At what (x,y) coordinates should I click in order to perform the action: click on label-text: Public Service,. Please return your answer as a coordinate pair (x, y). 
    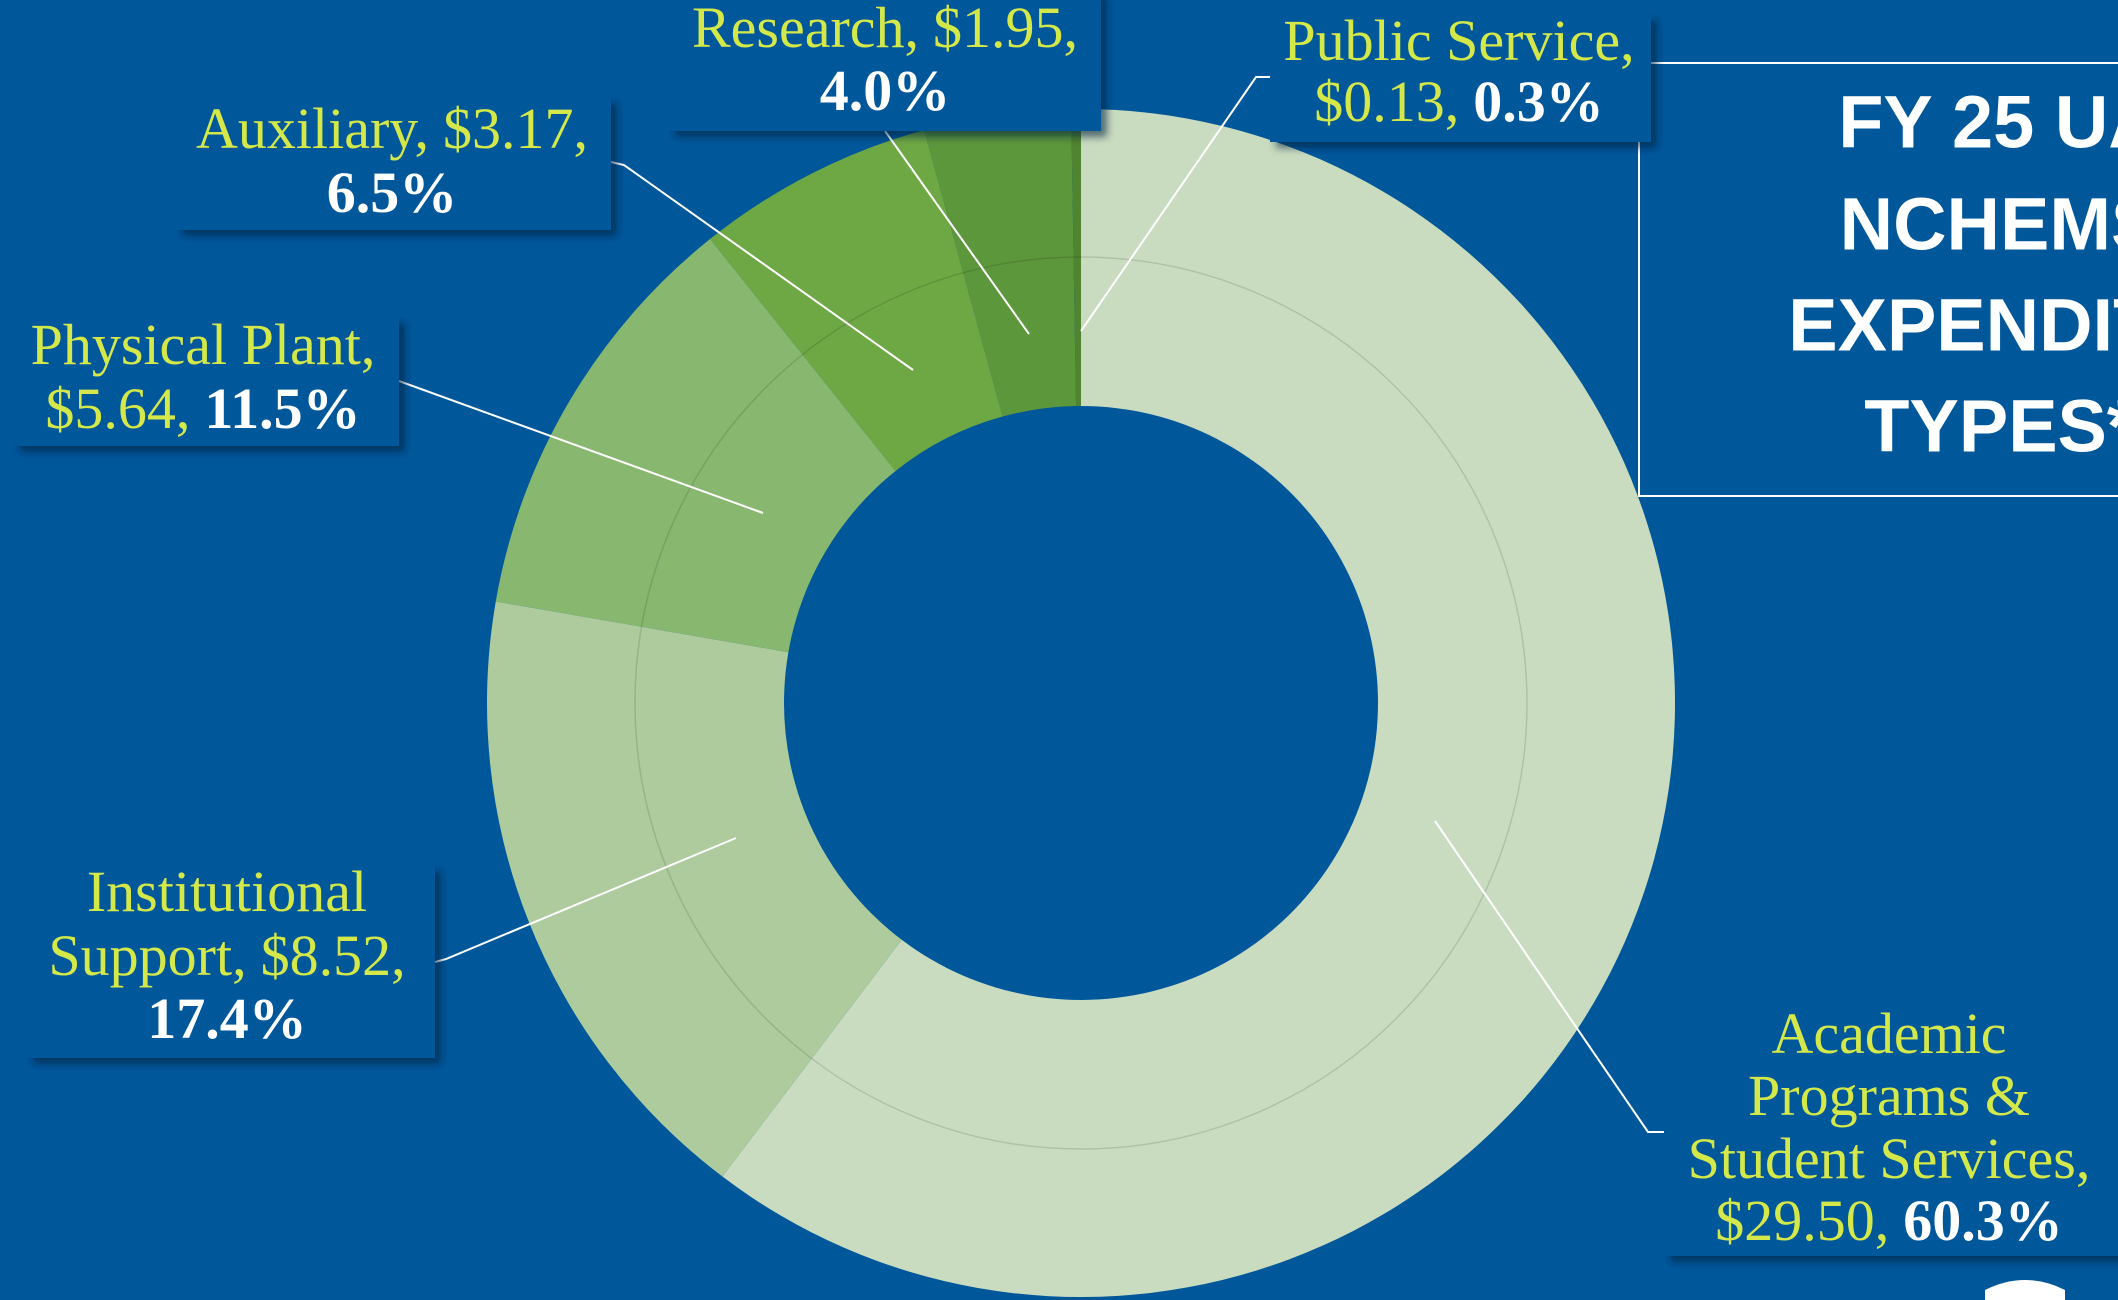
    Looking at the image, I should click on (1458, 40).